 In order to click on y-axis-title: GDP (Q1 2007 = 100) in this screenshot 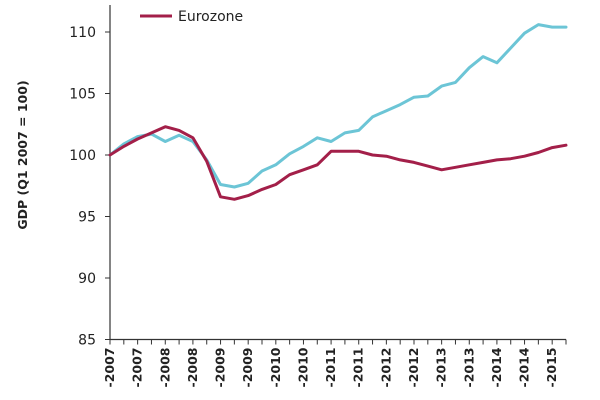, I will do `click(22, 154)`.